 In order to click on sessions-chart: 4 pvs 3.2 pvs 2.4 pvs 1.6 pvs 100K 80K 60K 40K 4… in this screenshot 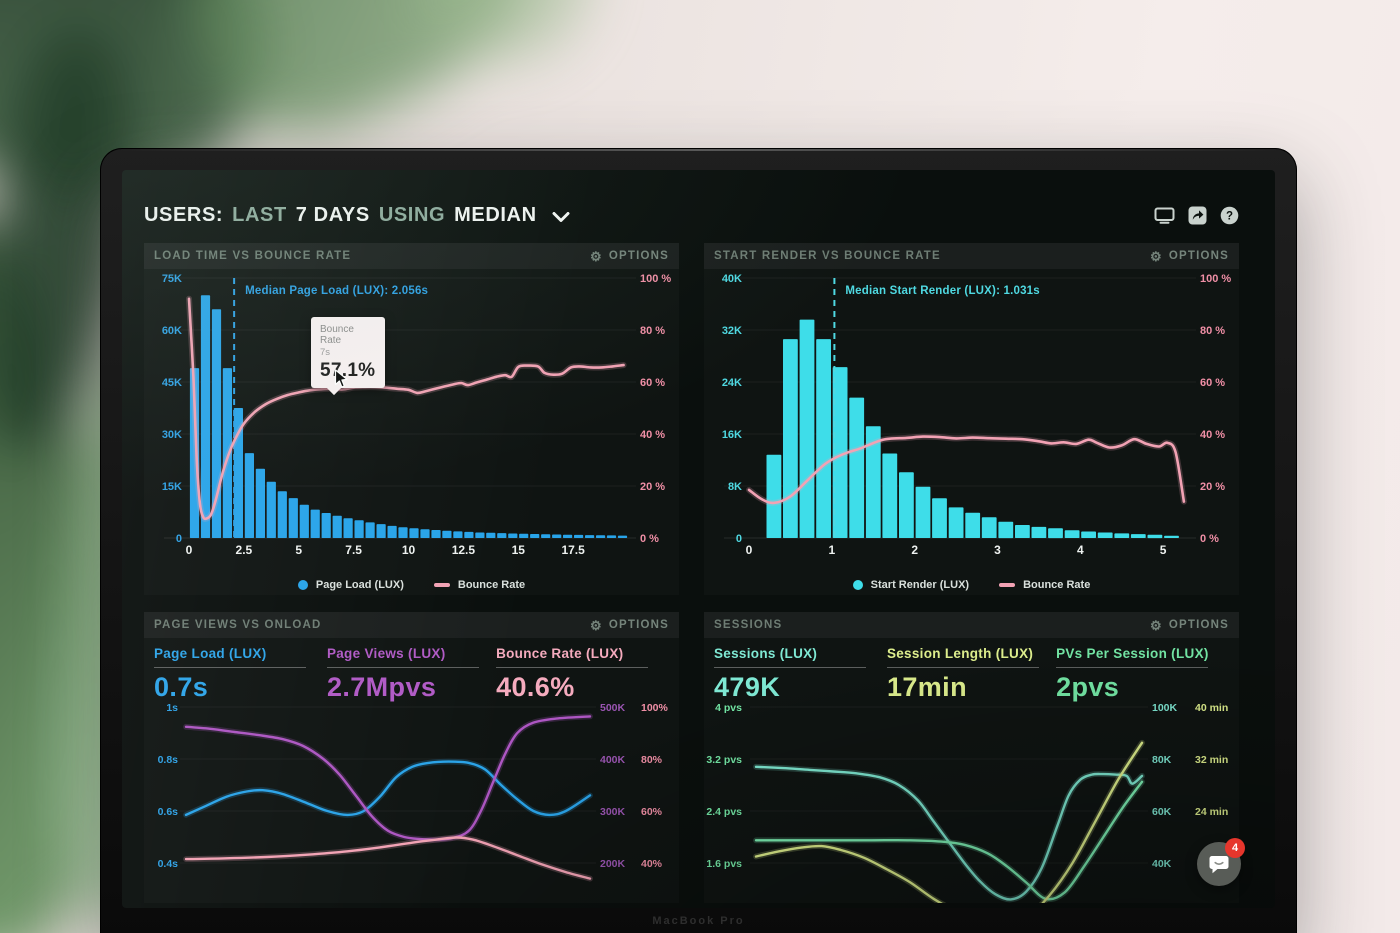, I will do `click(971, 801)`.